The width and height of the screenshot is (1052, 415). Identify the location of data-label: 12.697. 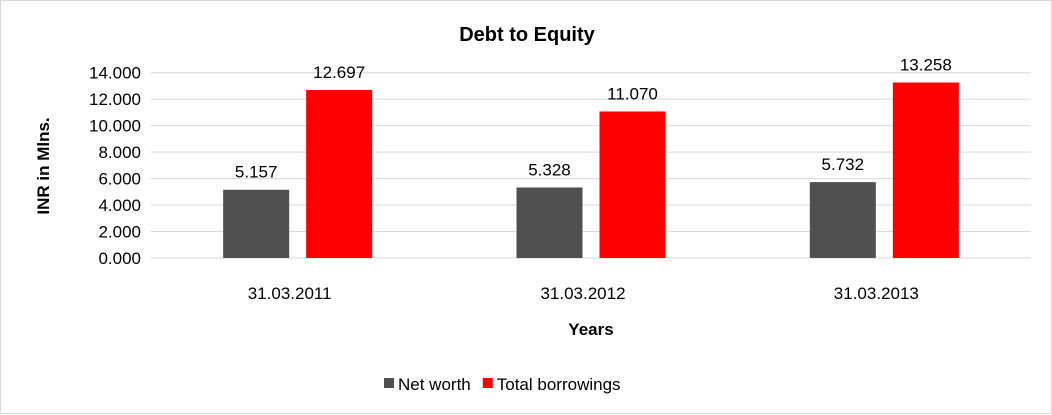
(339, 72).